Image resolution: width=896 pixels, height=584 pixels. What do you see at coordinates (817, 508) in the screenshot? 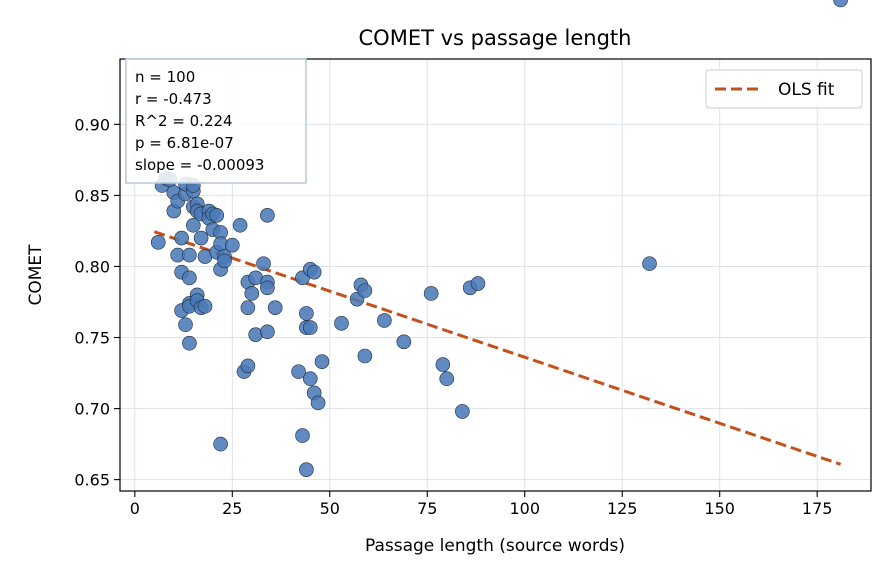
I see `x-tick-label: 175` at bounding box center [817, 508].